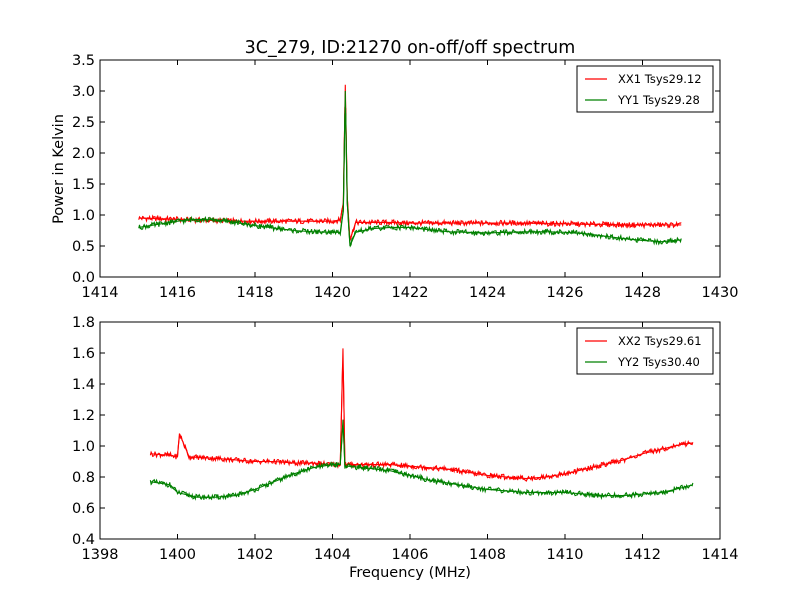 This screenshot has width=800, height=600. I want to click on legend-label: YY2 Tsys30.40, so click(658, 362).